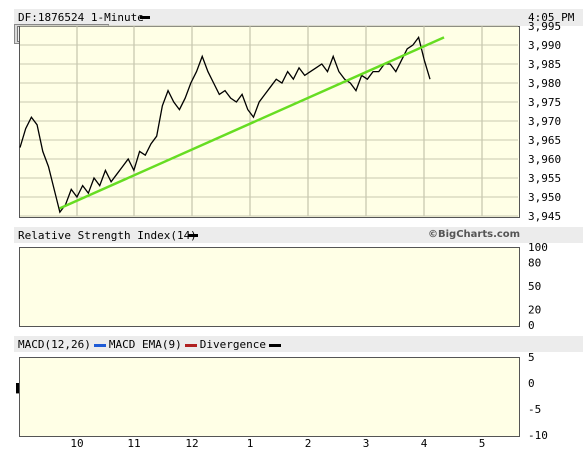  What do you see at coordinates (531, 383) in the screenshot?
I see `macd-y-tick-label: 0` at bounding box center [531, 383].